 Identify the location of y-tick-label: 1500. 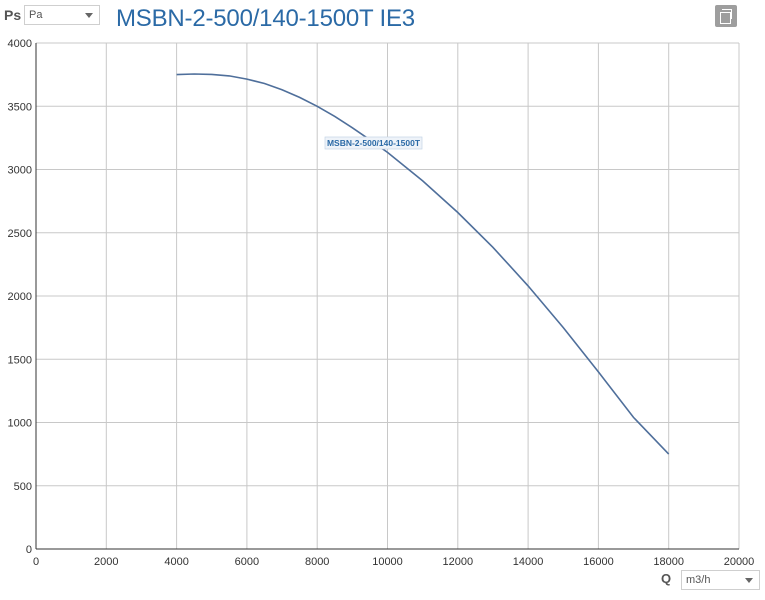
(20, 360).